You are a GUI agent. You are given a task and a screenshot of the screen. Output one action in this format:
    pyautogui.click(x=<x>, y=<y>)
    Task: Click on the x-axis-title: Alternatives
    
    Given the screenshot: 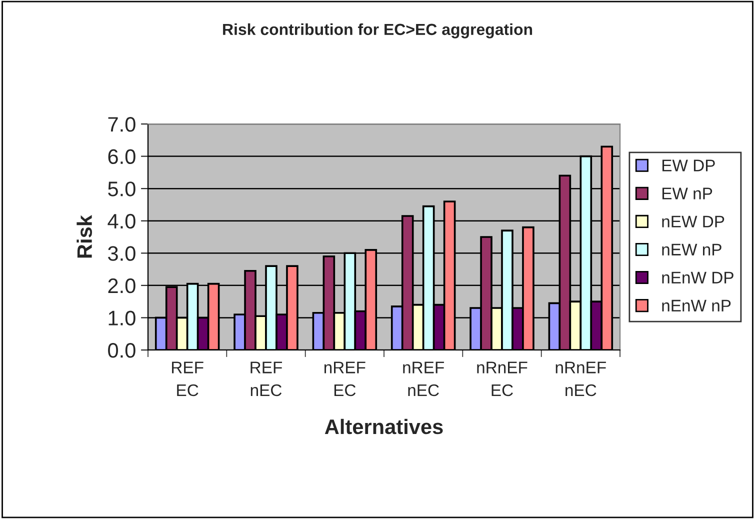 What is the action you would take?
    pyautogui.click(x=383, y=426)
    